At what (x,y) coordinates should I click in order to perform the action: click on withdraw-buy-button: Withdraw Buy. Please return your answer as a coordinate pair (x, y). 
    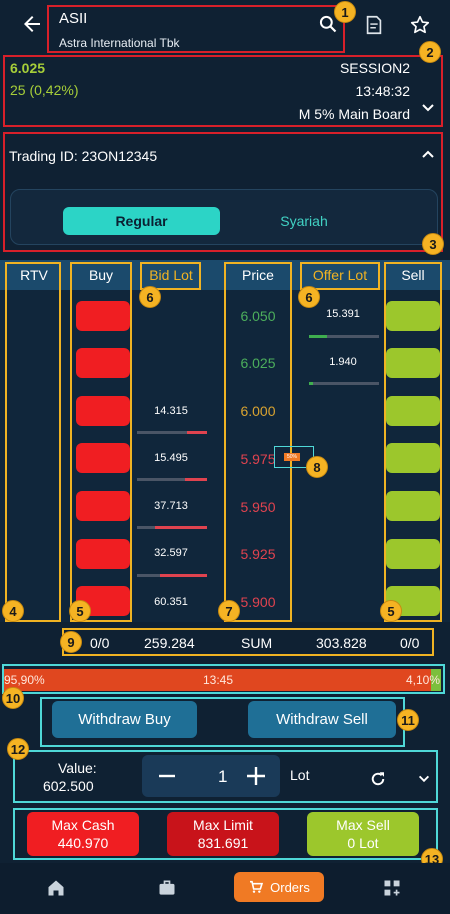
    Looking at the image, I should click on (124, 719).